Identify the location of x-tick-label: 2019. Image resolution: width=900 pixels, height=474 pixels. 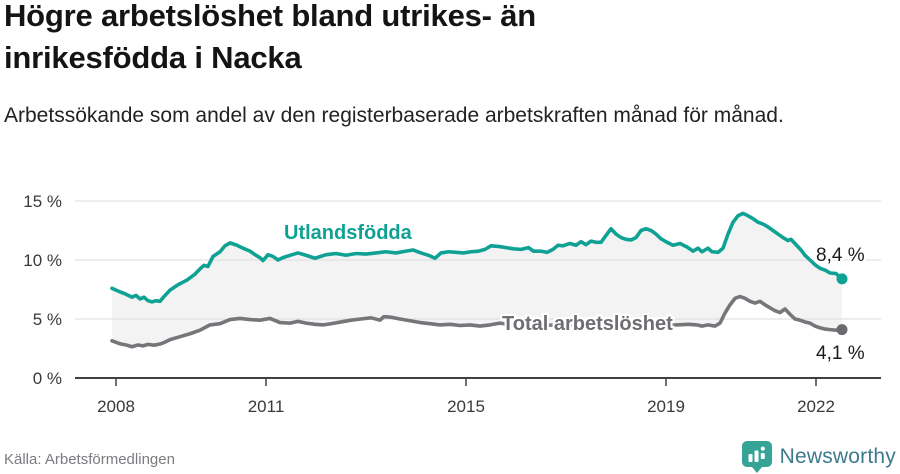
(666, 406).